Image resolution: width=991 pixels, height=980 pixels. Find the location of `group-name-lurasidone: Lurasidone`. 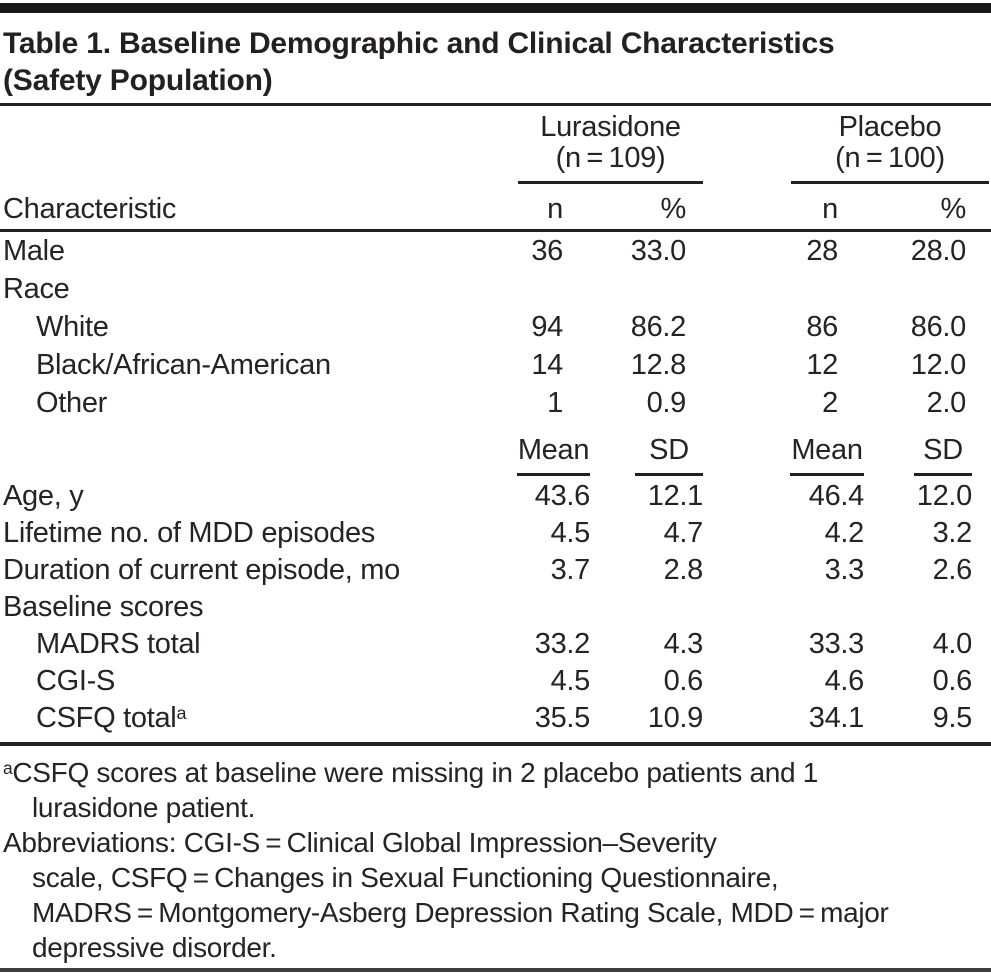

group-name-lurasidone: Lurasidone is located at coordinates (610, 127).